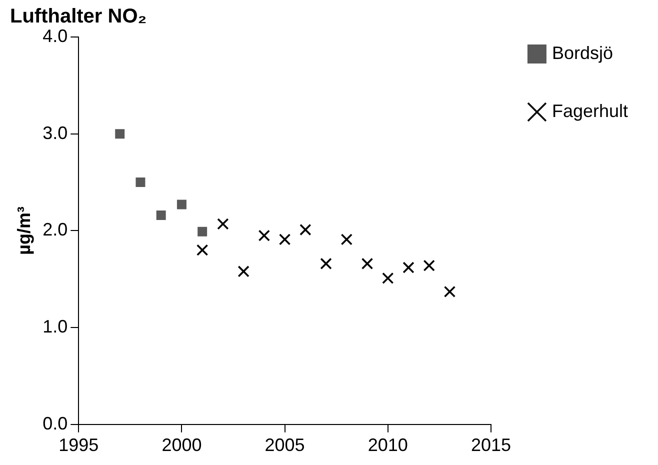  I want to click on y-tick-label: 3.0, so click(55, 132).